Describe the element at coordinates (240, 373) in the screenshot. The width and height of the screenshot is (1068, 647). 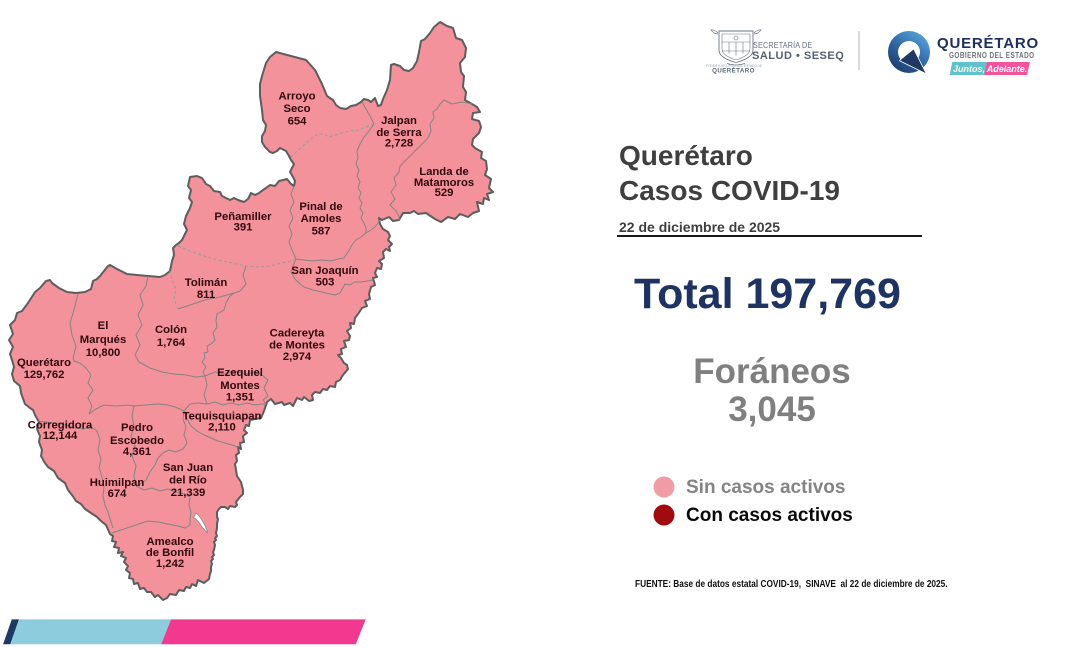
I see `svg-text: Ezequiel` at that location.